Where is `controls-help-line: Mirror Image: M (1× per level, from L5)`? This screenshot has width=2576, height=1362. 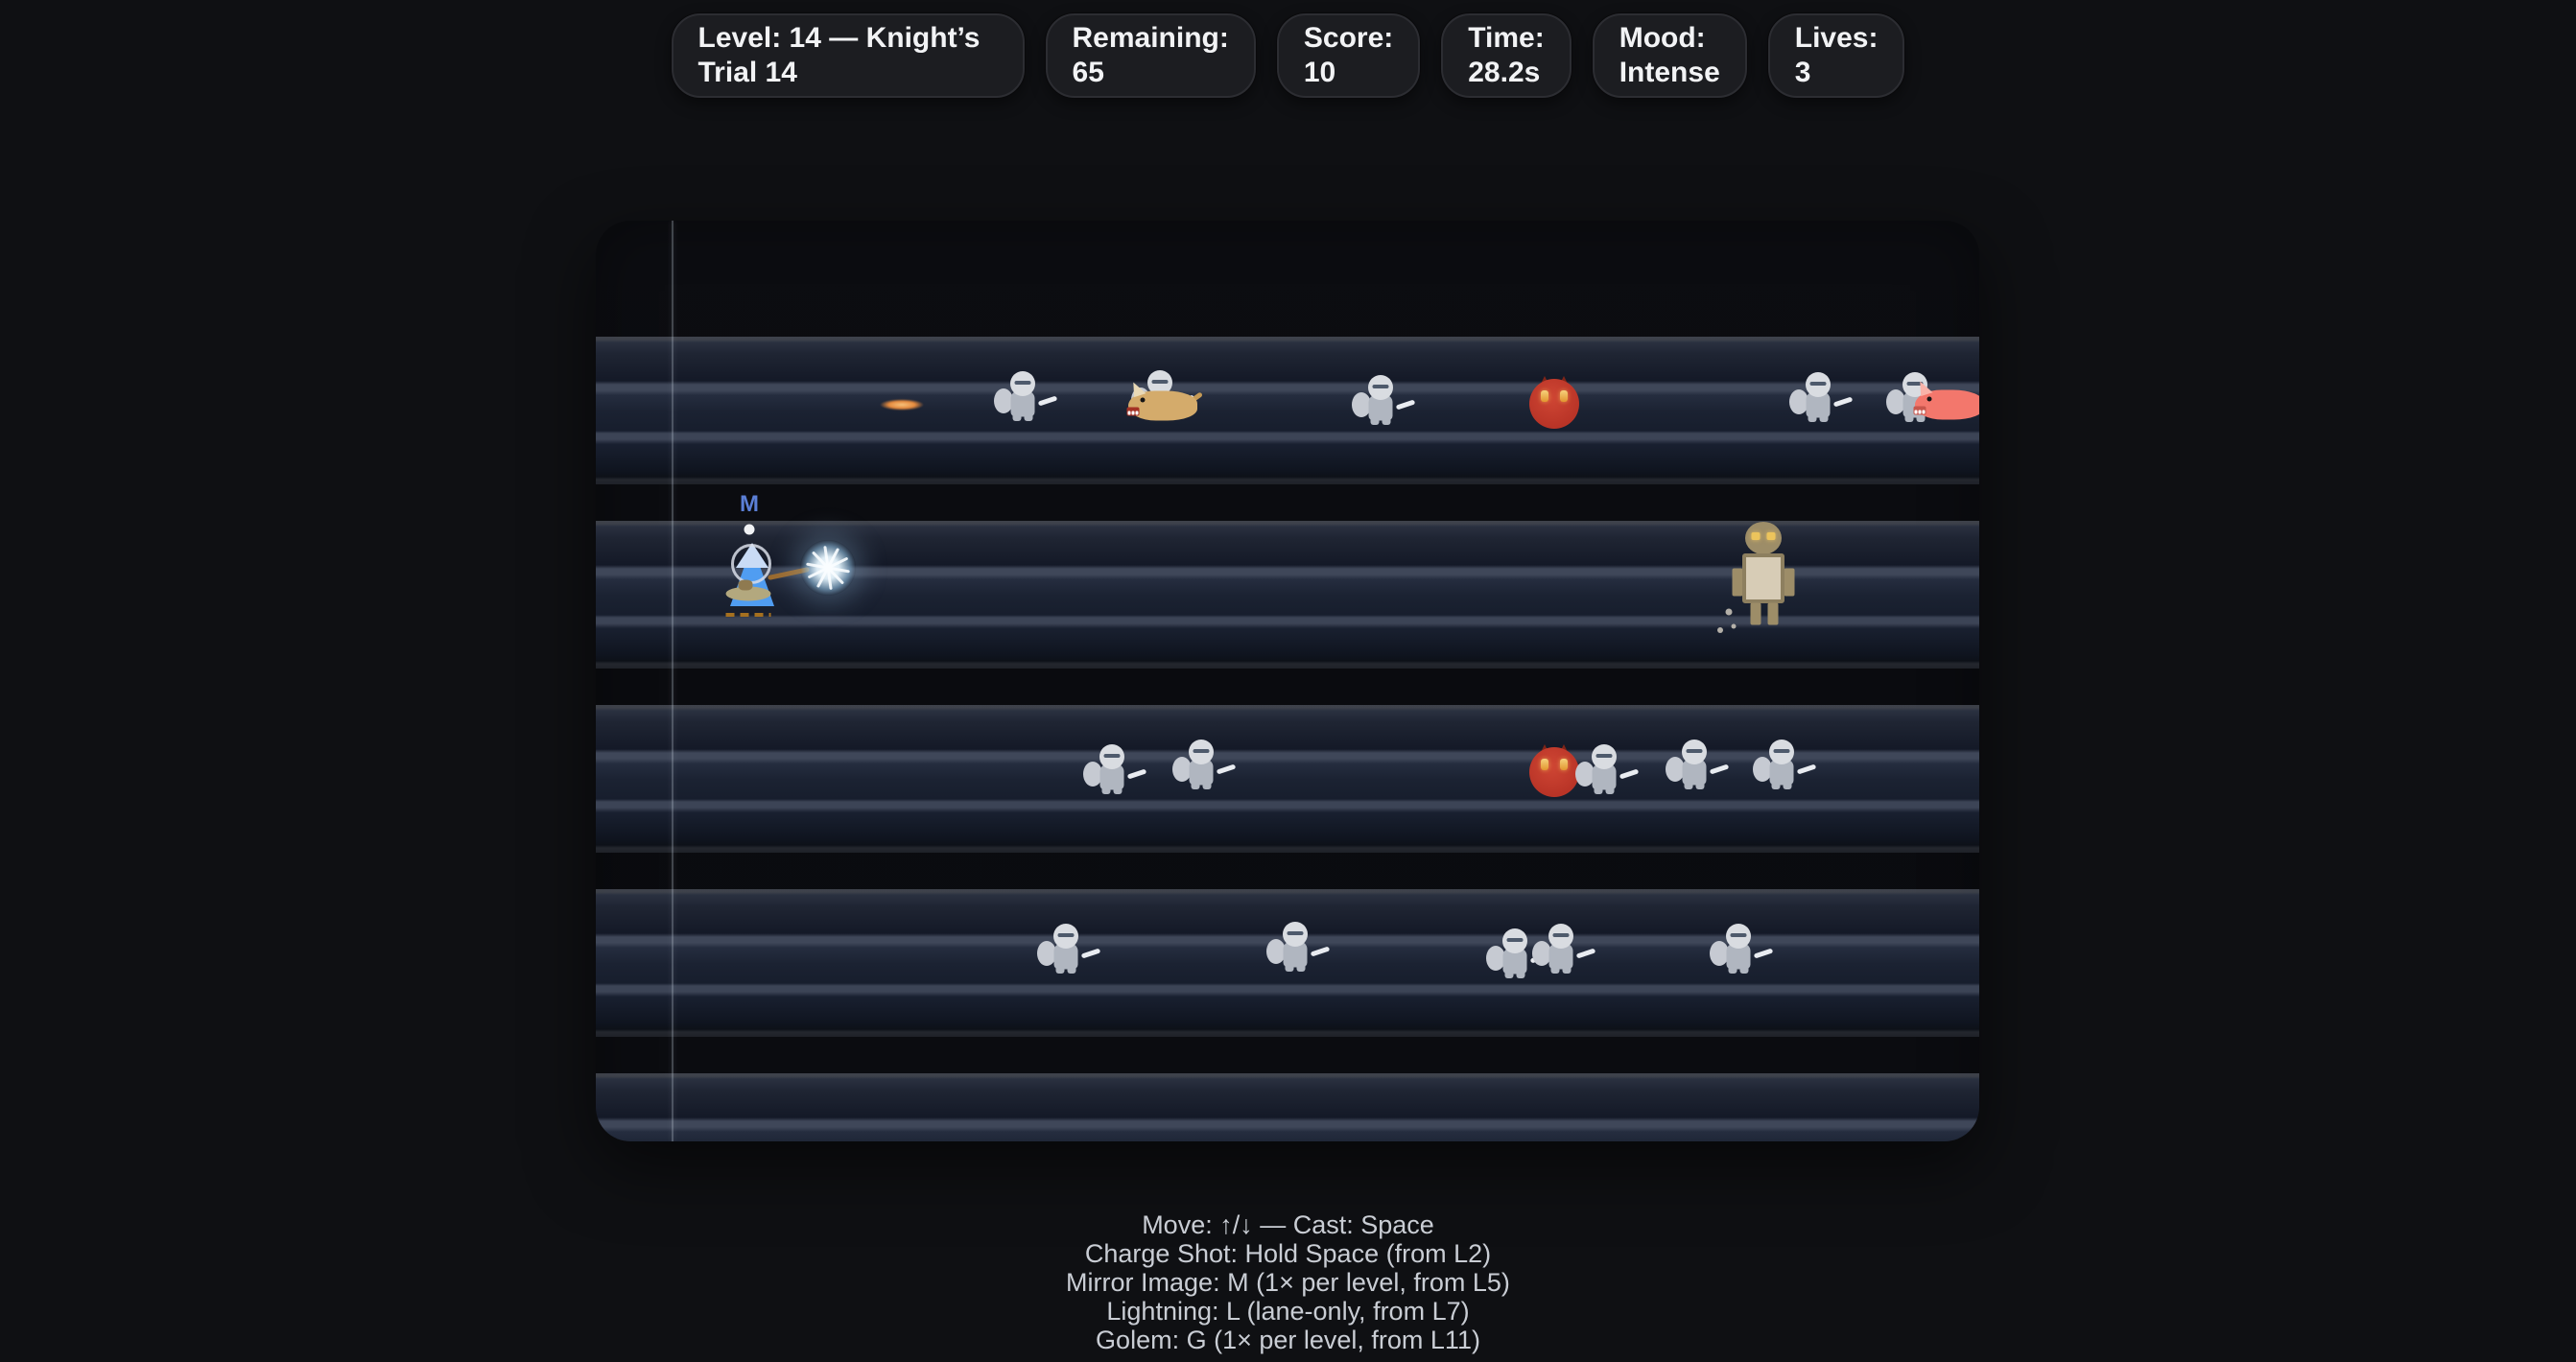
controls-help-line: Mirror Image: M (1× per level, from L5) is located at coordinates (1288, 1283).